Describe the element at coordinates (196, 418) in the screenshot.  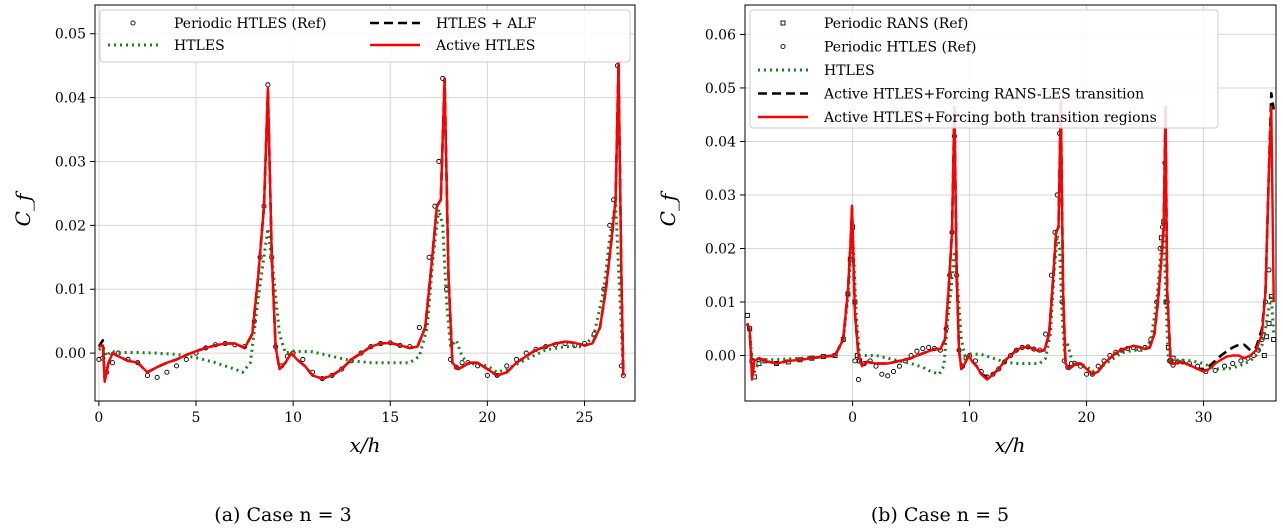
I see `x-tick-label: 5` at that location.